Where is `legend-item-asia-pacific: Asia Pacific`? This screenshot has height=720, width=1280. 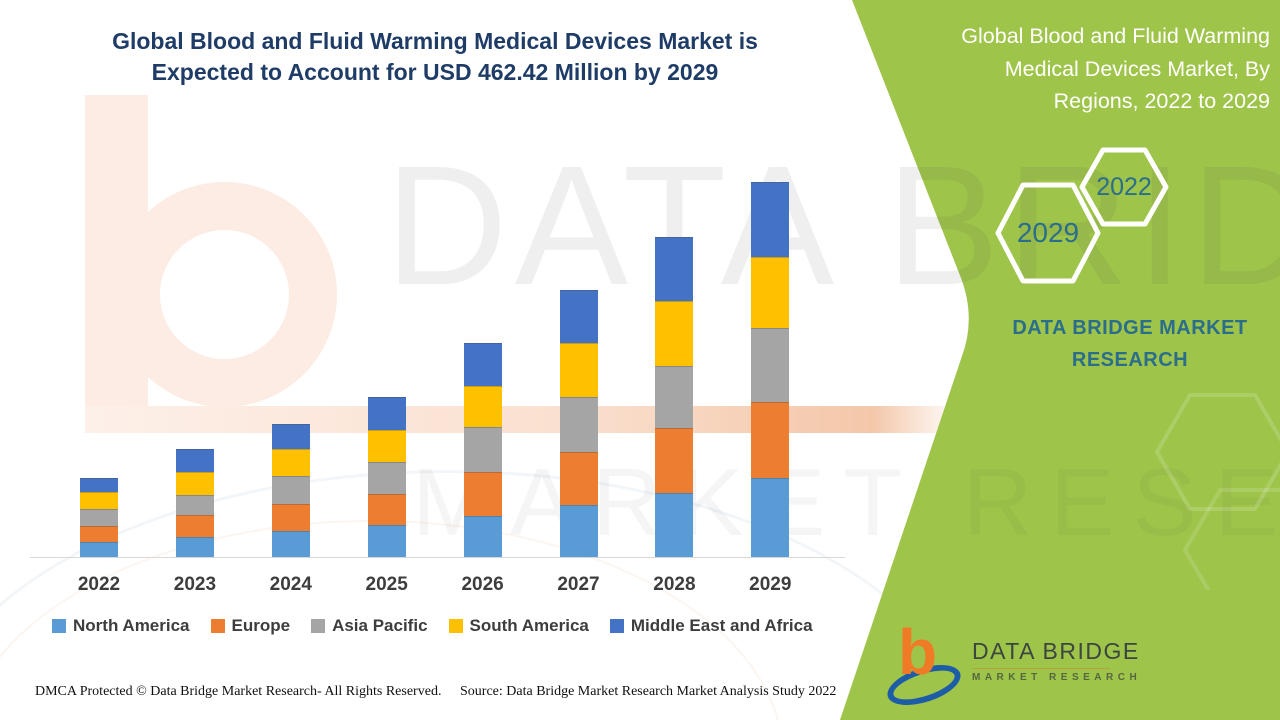 legend-item-asia-pacific: Asia Pacific is located at coordinates (369, 626).